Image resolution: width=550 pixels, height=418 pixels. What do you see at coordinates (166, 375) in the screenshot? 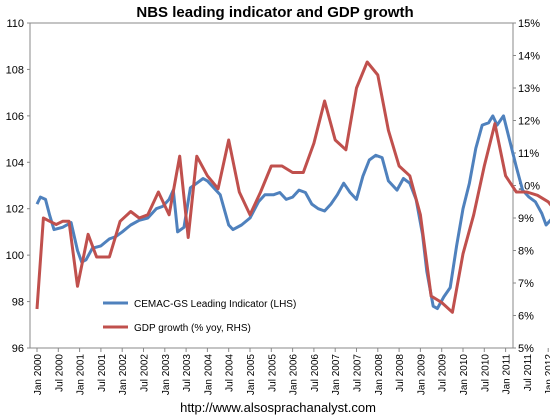
I see `x-tick-label: Jan 2003` at bounding box center [166, 375].